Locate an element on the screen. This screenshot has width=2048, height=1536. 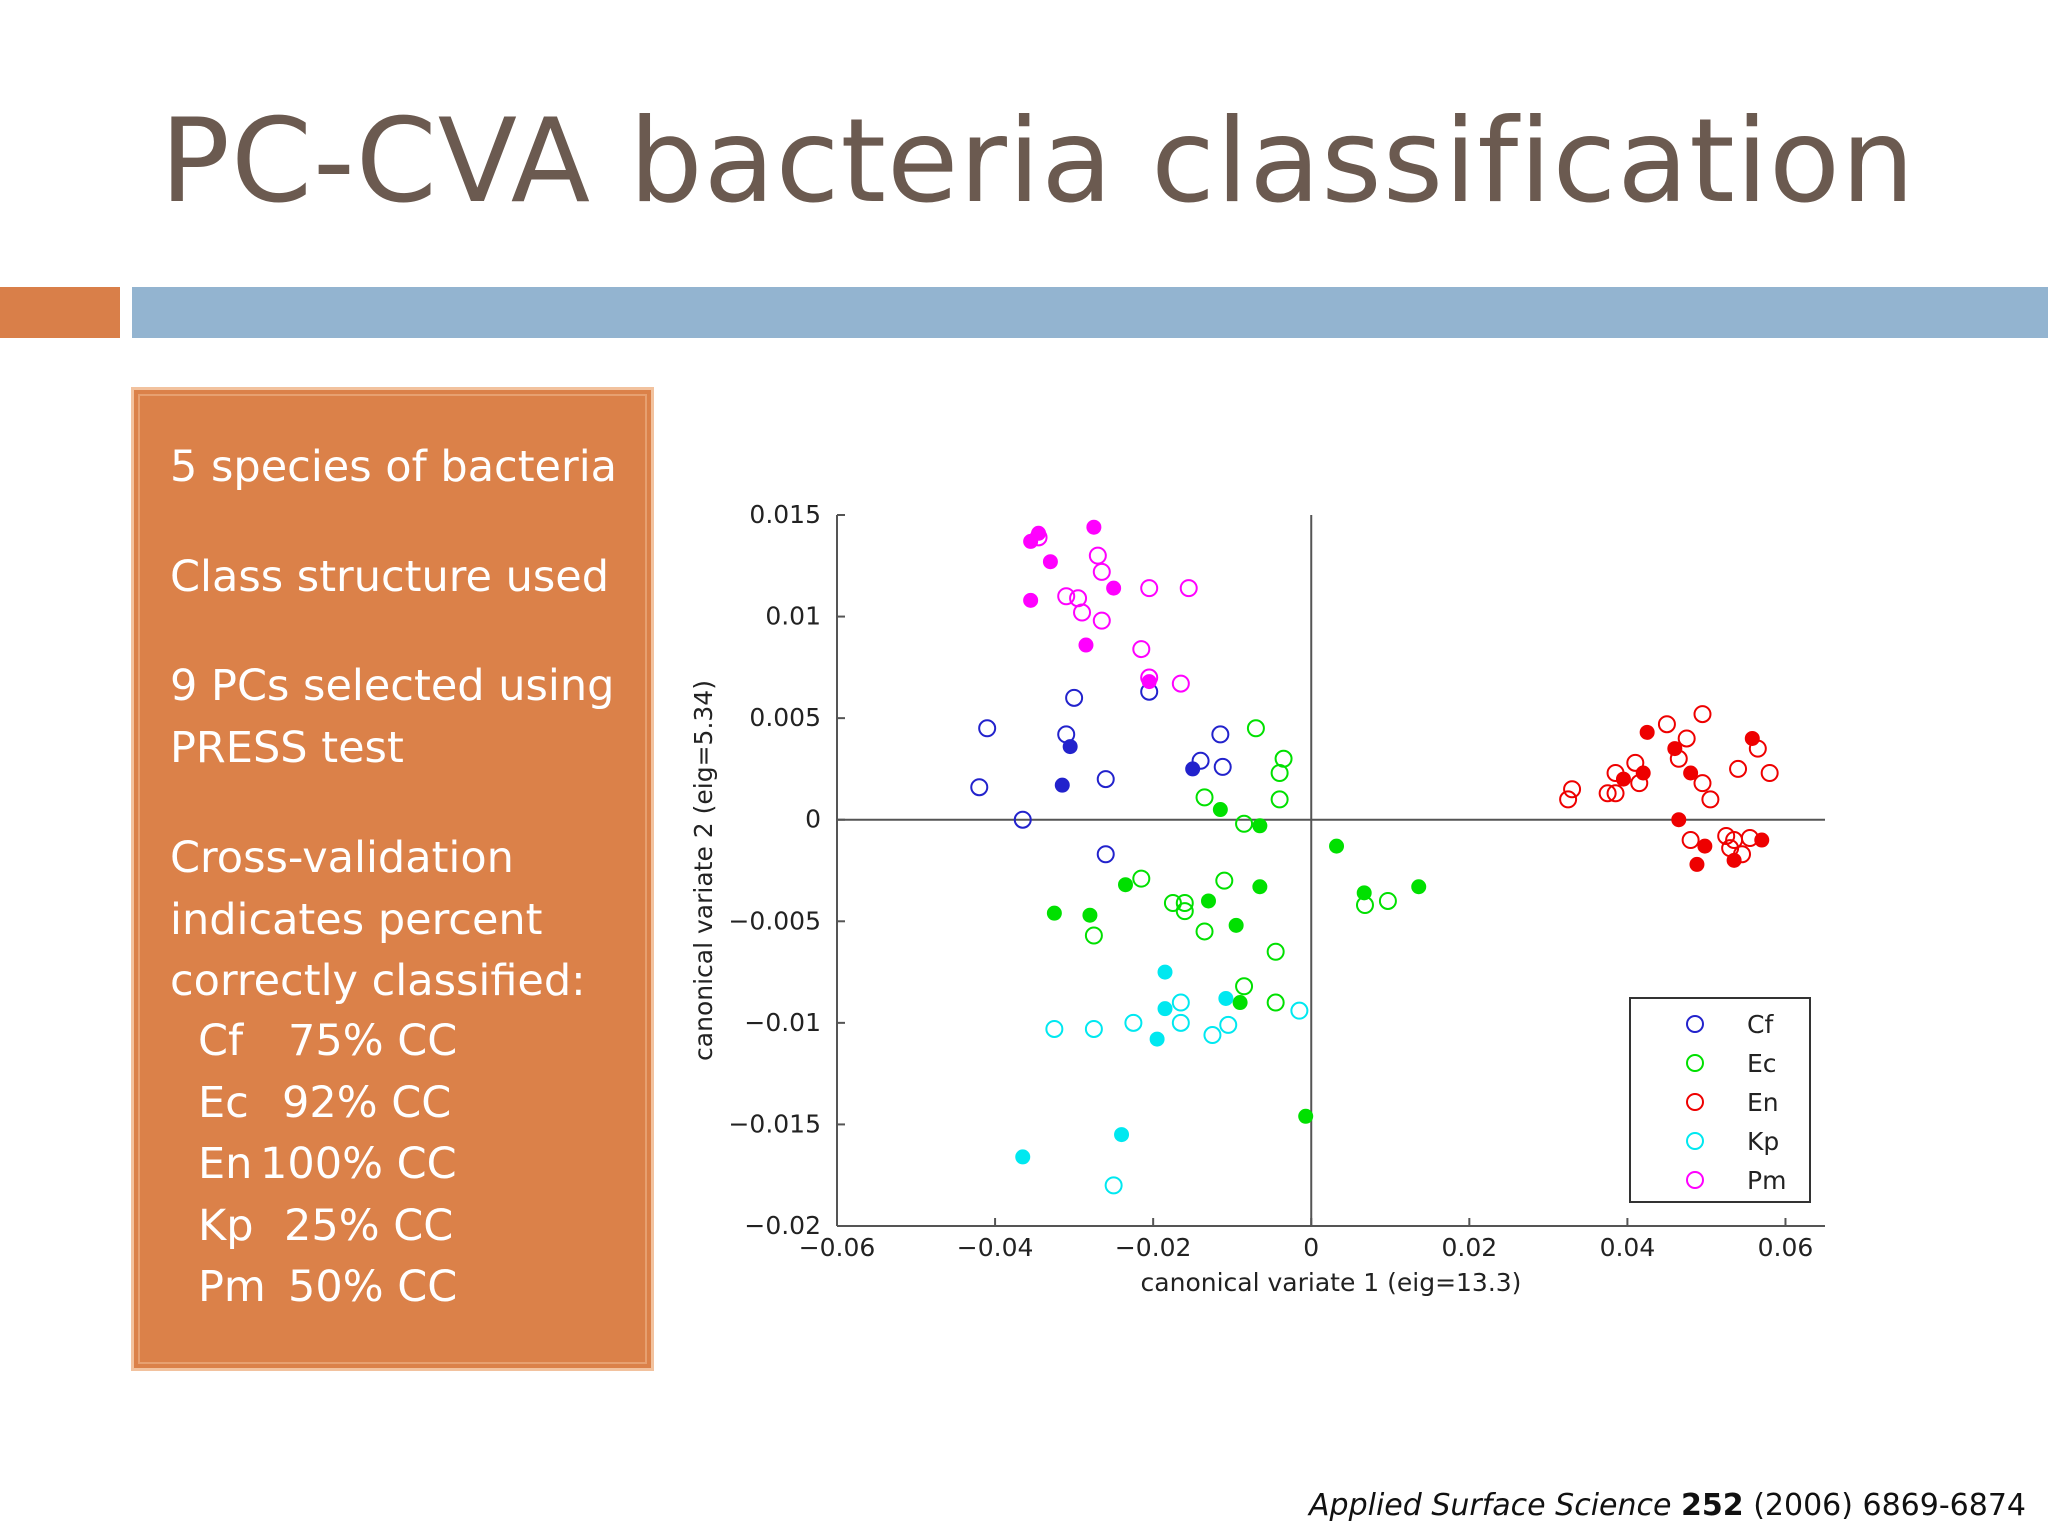
cc-species: Ec is located at coordinates (223, 1103).